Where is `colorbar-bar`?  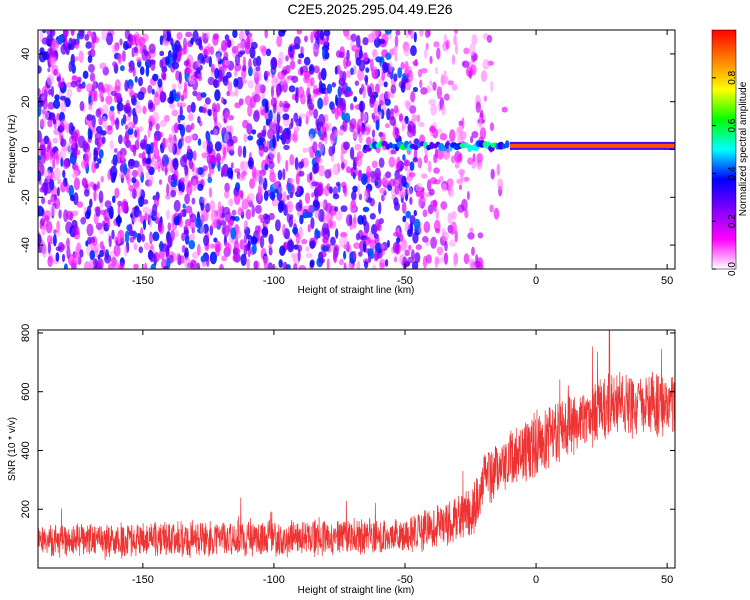 colorbar-bar is located at coordinates (724, 149).